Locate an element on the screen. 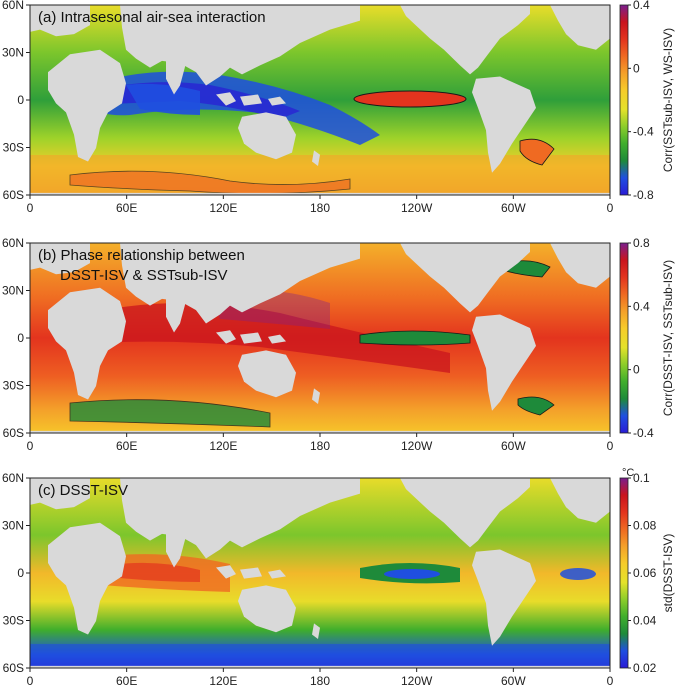 The image size is (685, 688). colorbar-tick-label: 0.8 is located at coordinates (641, 243).